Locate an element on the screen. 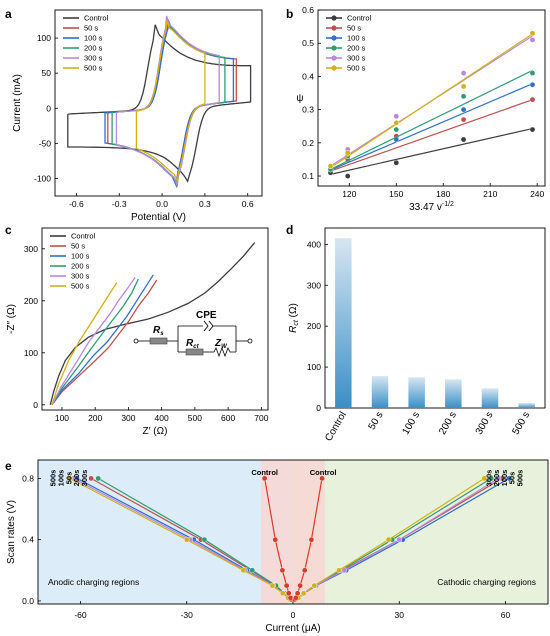 The width and height of the screenshot is (550, 636). panel-b-legend-label: Control is located at coordinates (359, 18).